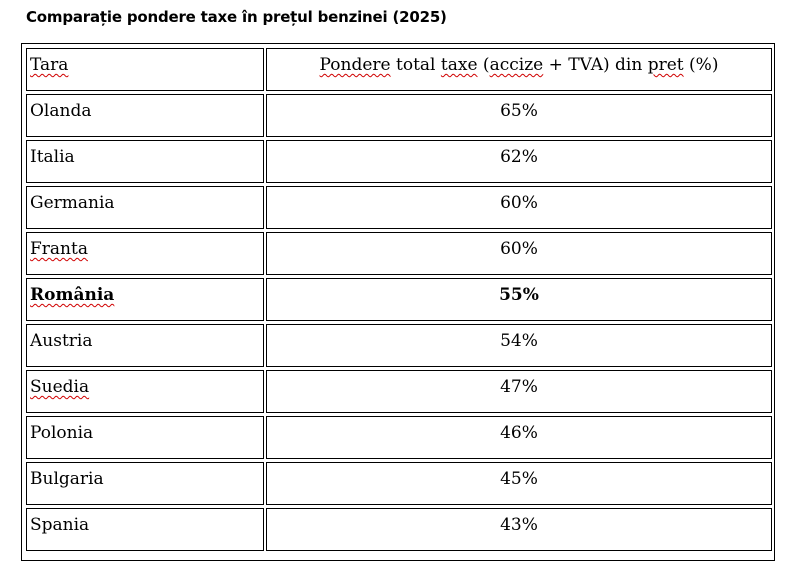 The height and width of the screenshot is (587, 800). What do you see at coordinates (145, 391) in the screenshot?
I see `country-cell: Suedia` at bounding box center [145, 391].